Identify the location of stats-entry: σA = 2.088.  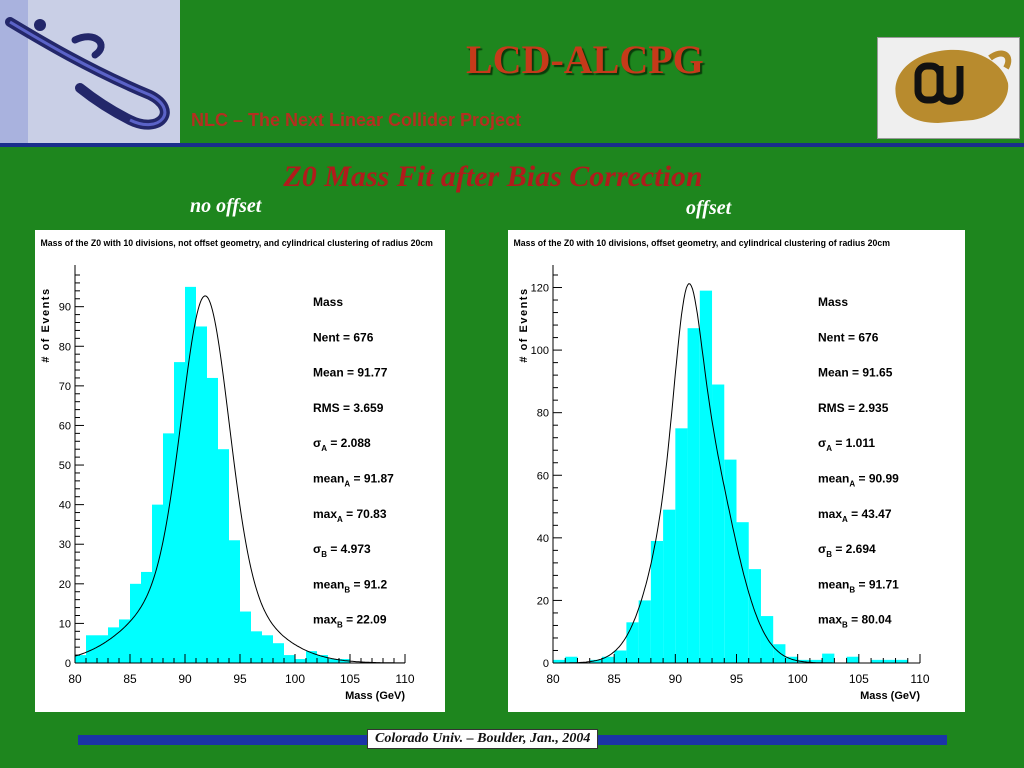
(342, 444).